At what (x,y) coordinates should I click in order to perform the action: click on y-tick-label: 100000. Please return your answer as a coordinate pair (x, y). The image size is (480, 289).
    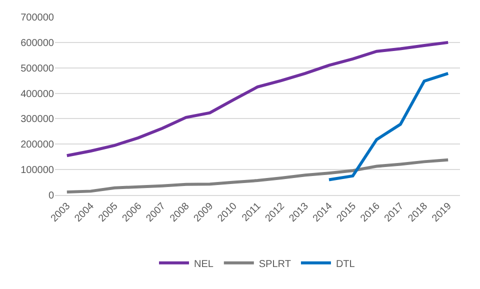
    Looking at the image, I should click on (37, 170).